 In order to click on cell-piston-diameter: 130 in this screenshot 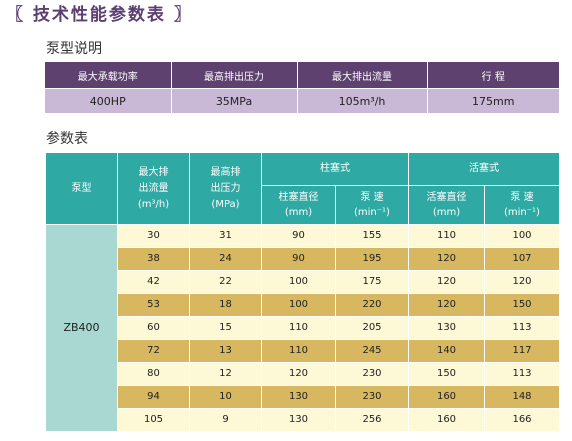, I will do `click(446, 328)`.